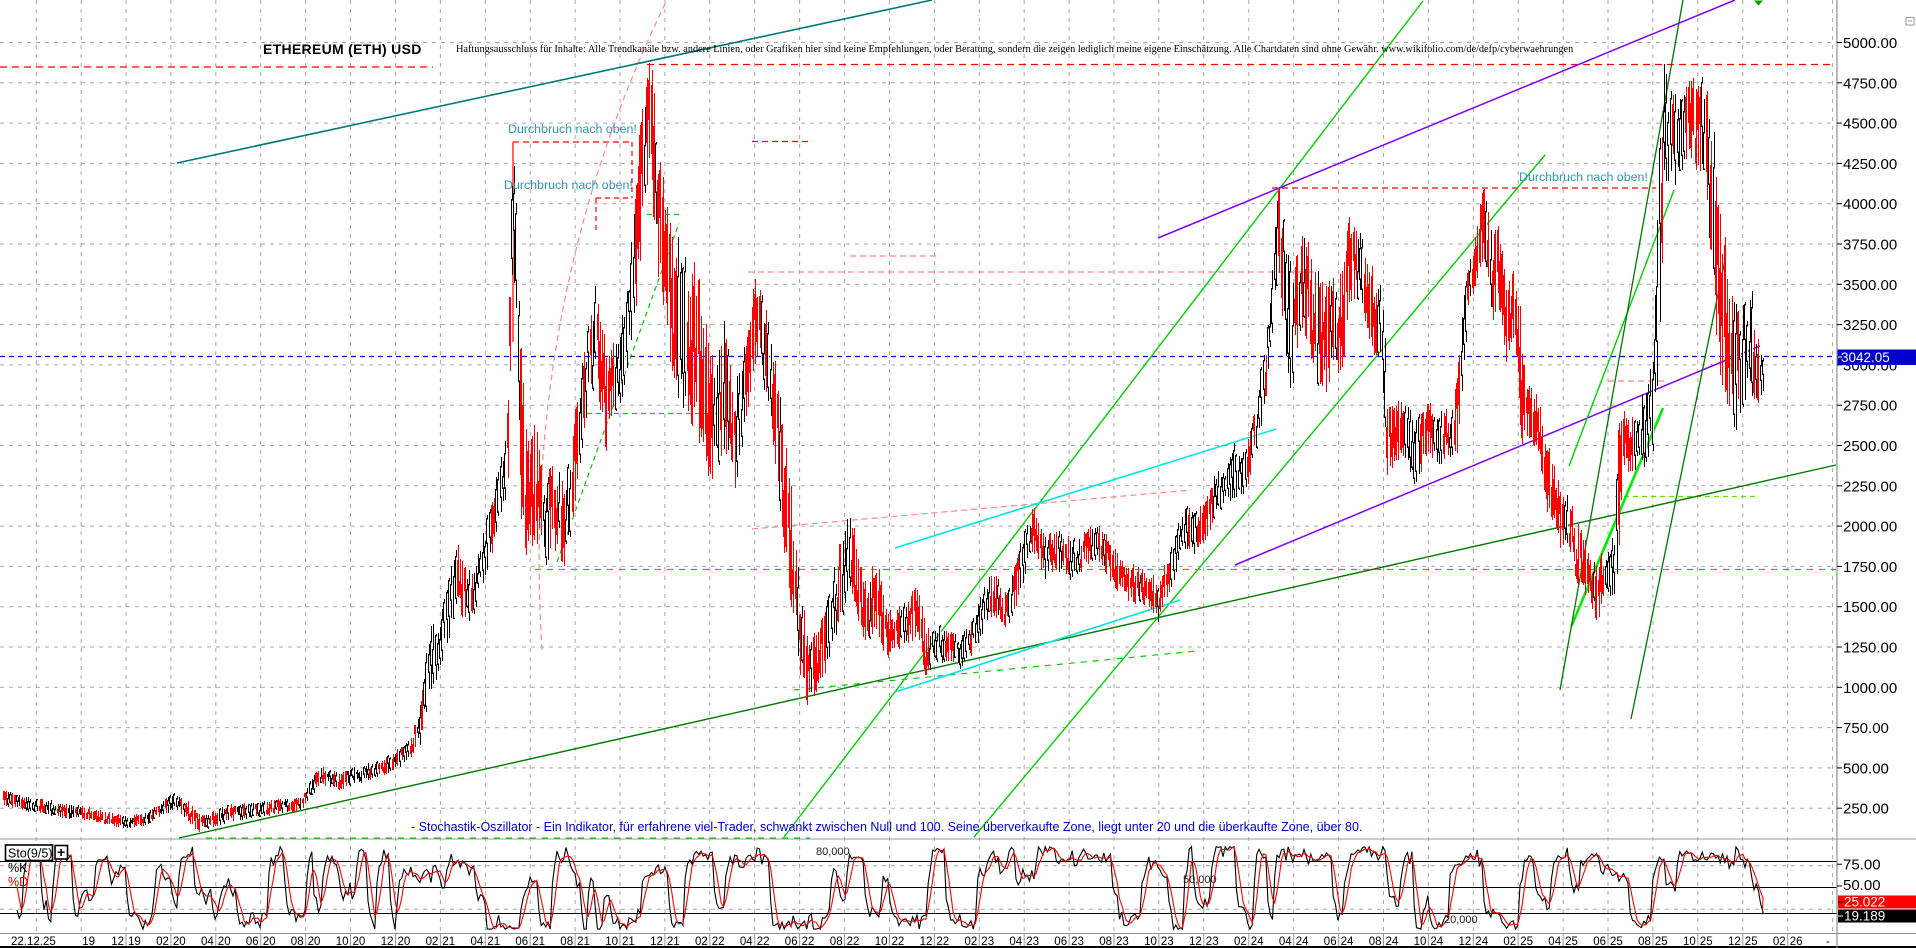 The width and height of the screenshot is (1916, 948). Describe the element at coordinates (1796, 942) in the screenshot. I see `svg-text: 26` at that location.